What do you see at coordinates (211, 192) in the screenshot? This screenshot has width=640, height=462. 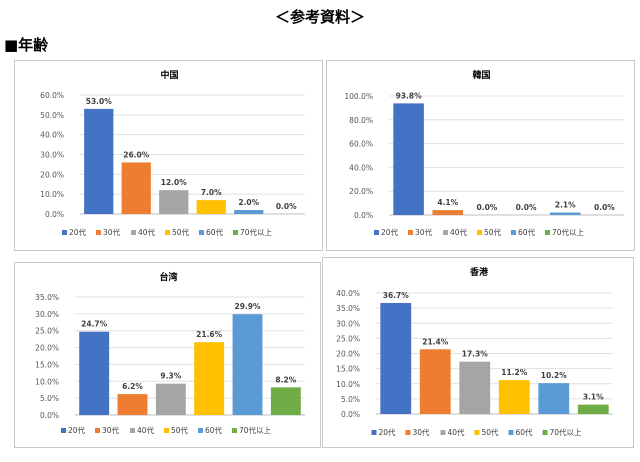 I see `data-label: 7.0%` at bounding box center [211, 192].